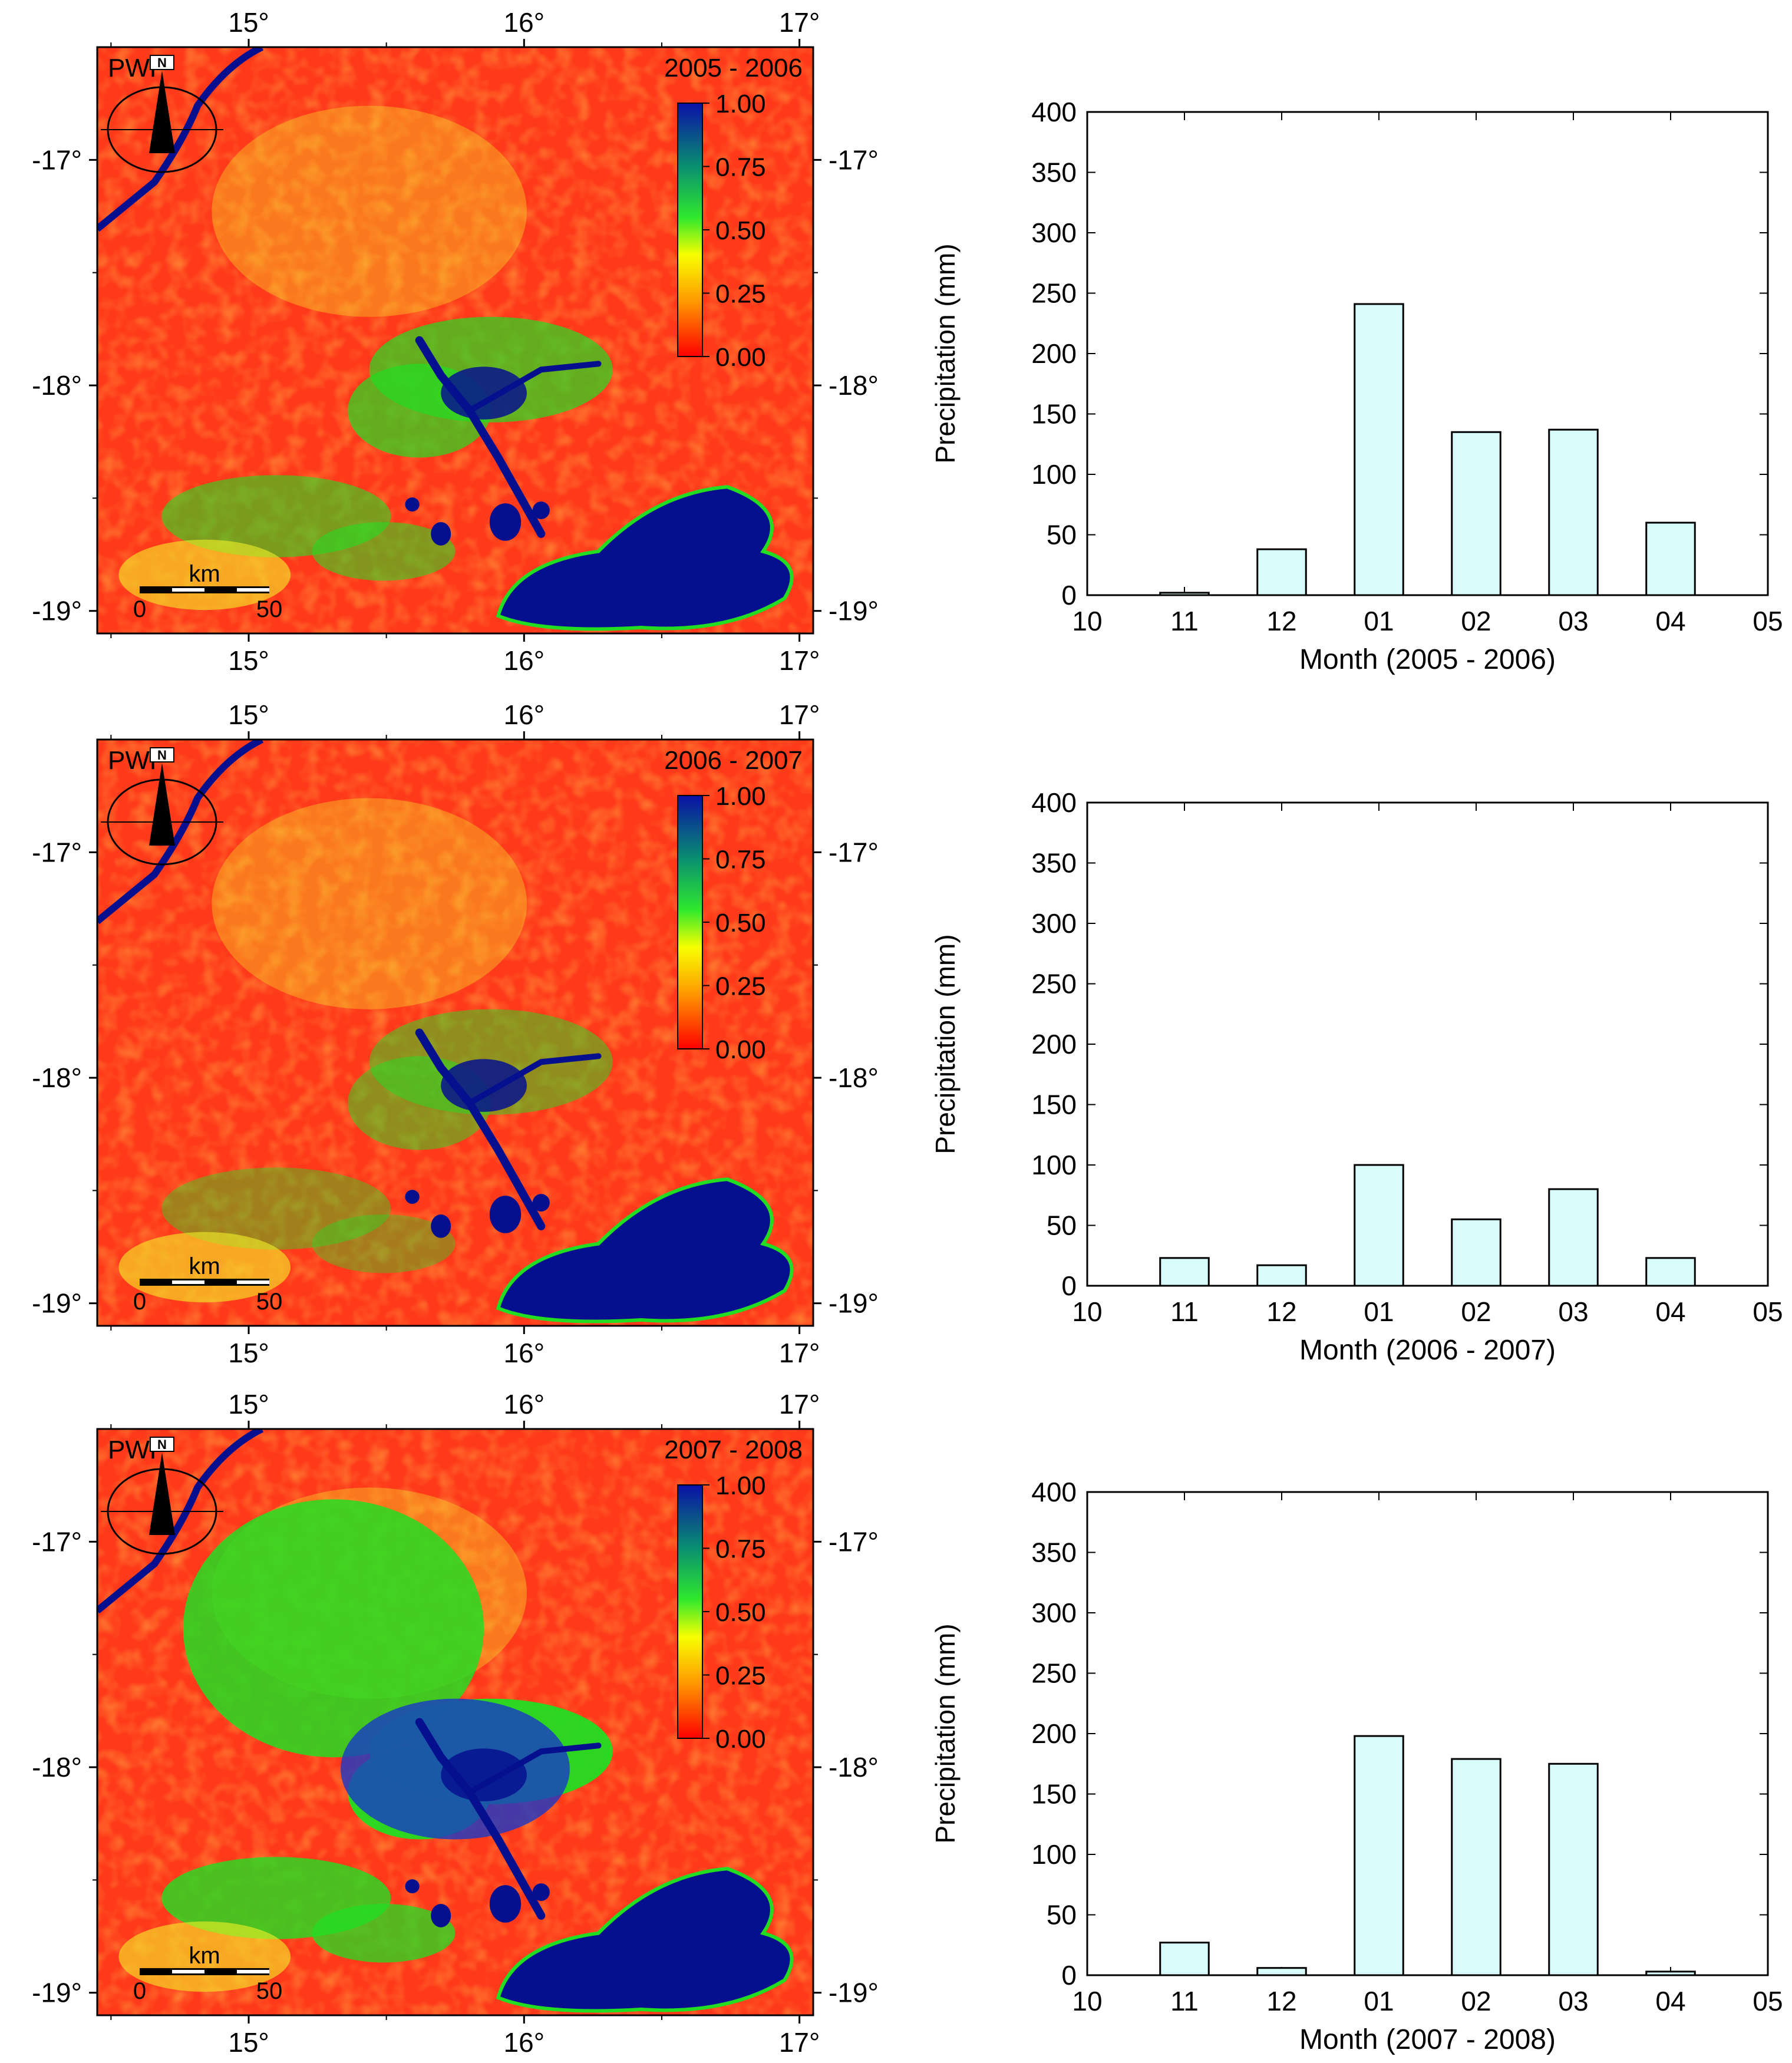 The width and height of the screenshot is (1792, 2063). What do you see at coordinates (180, 1521) in the screenshot?
I see `river` at bounding box center [180, 1521].